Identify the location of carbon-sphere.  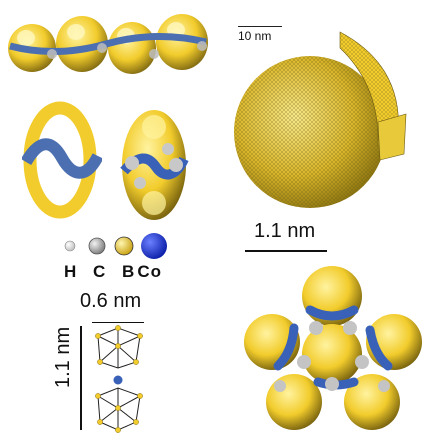
(97, 246).